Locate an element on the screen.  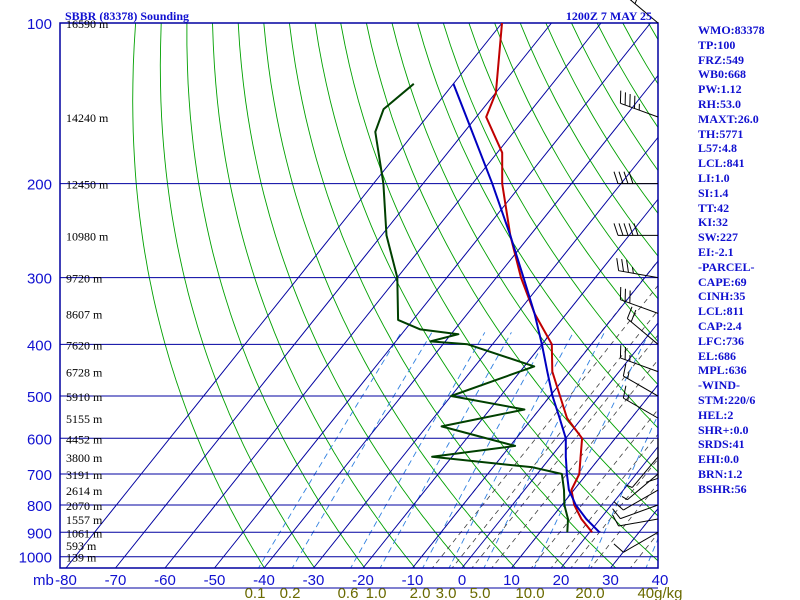
mixing-ratio-label: 40g/kg is located at coordinates (659, 592).